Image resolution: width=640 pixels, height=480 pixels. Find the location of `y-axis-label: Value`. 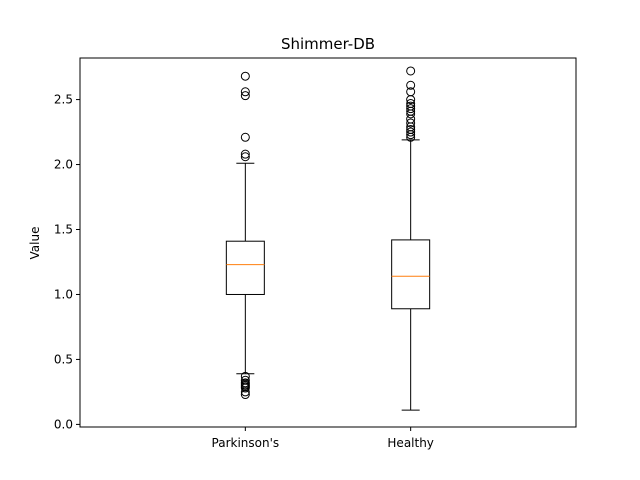

y-axis-label: Value is located at coordinates (35, 243).